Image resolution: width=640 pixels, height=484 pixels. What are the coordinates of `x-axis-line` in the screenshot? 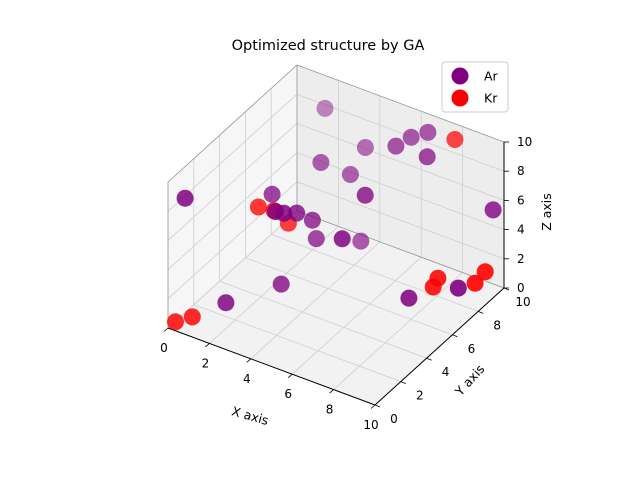 It's located at (271, 366).